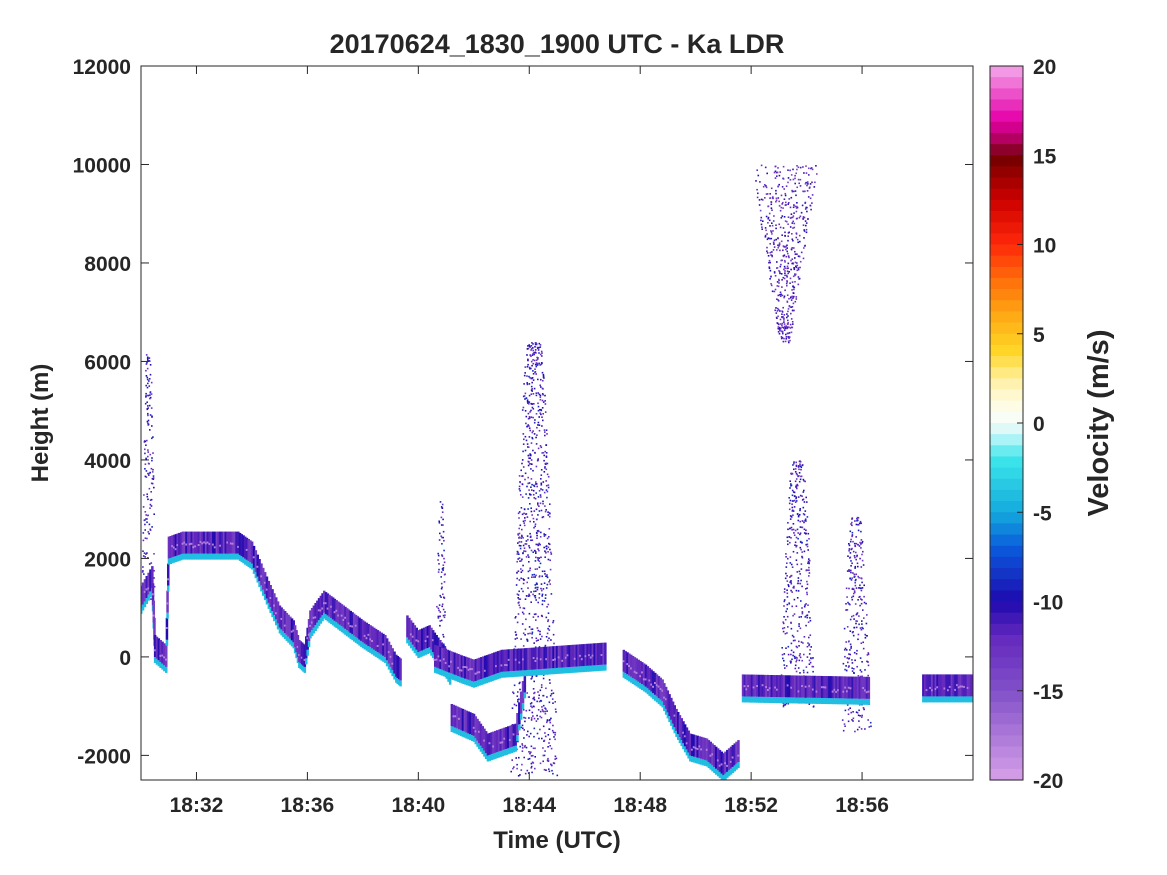 This screenshot has width=1167, height=875. I want to click on colorbar-tick-label: 20, so click(1044, 67).